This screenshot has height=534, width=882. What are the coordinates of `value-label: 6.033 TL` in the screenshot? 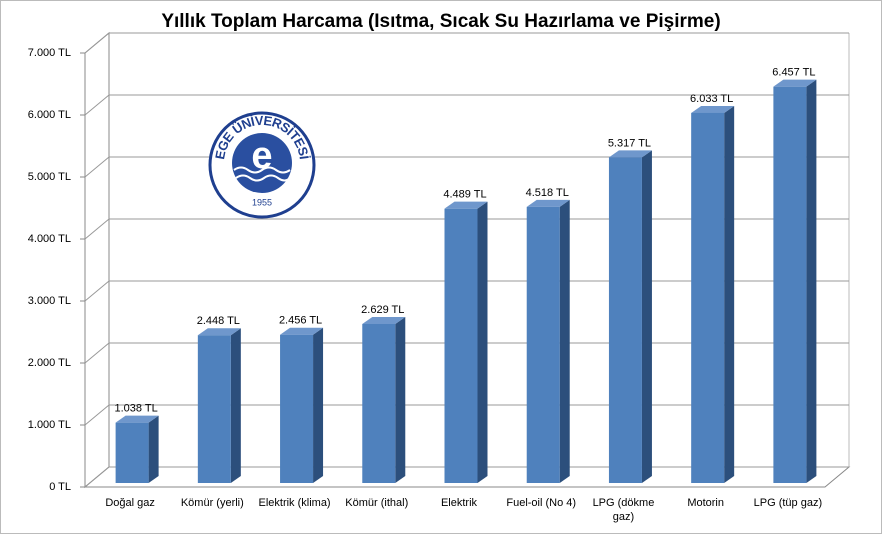 It's located at (711, 99).